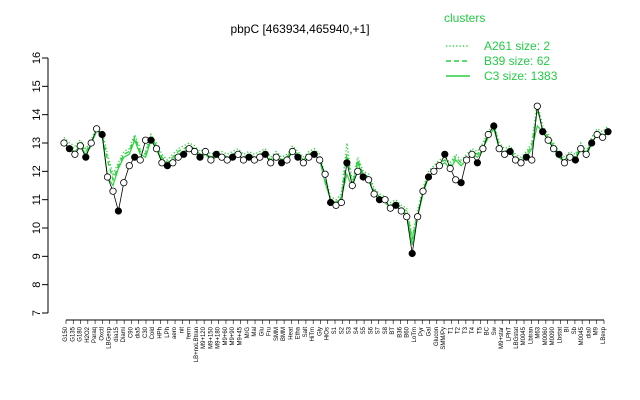  What do you see at coordinates (386, 330) in the screenshot?
I see `x-tick-label: S8` at bounding box center [386, 330].